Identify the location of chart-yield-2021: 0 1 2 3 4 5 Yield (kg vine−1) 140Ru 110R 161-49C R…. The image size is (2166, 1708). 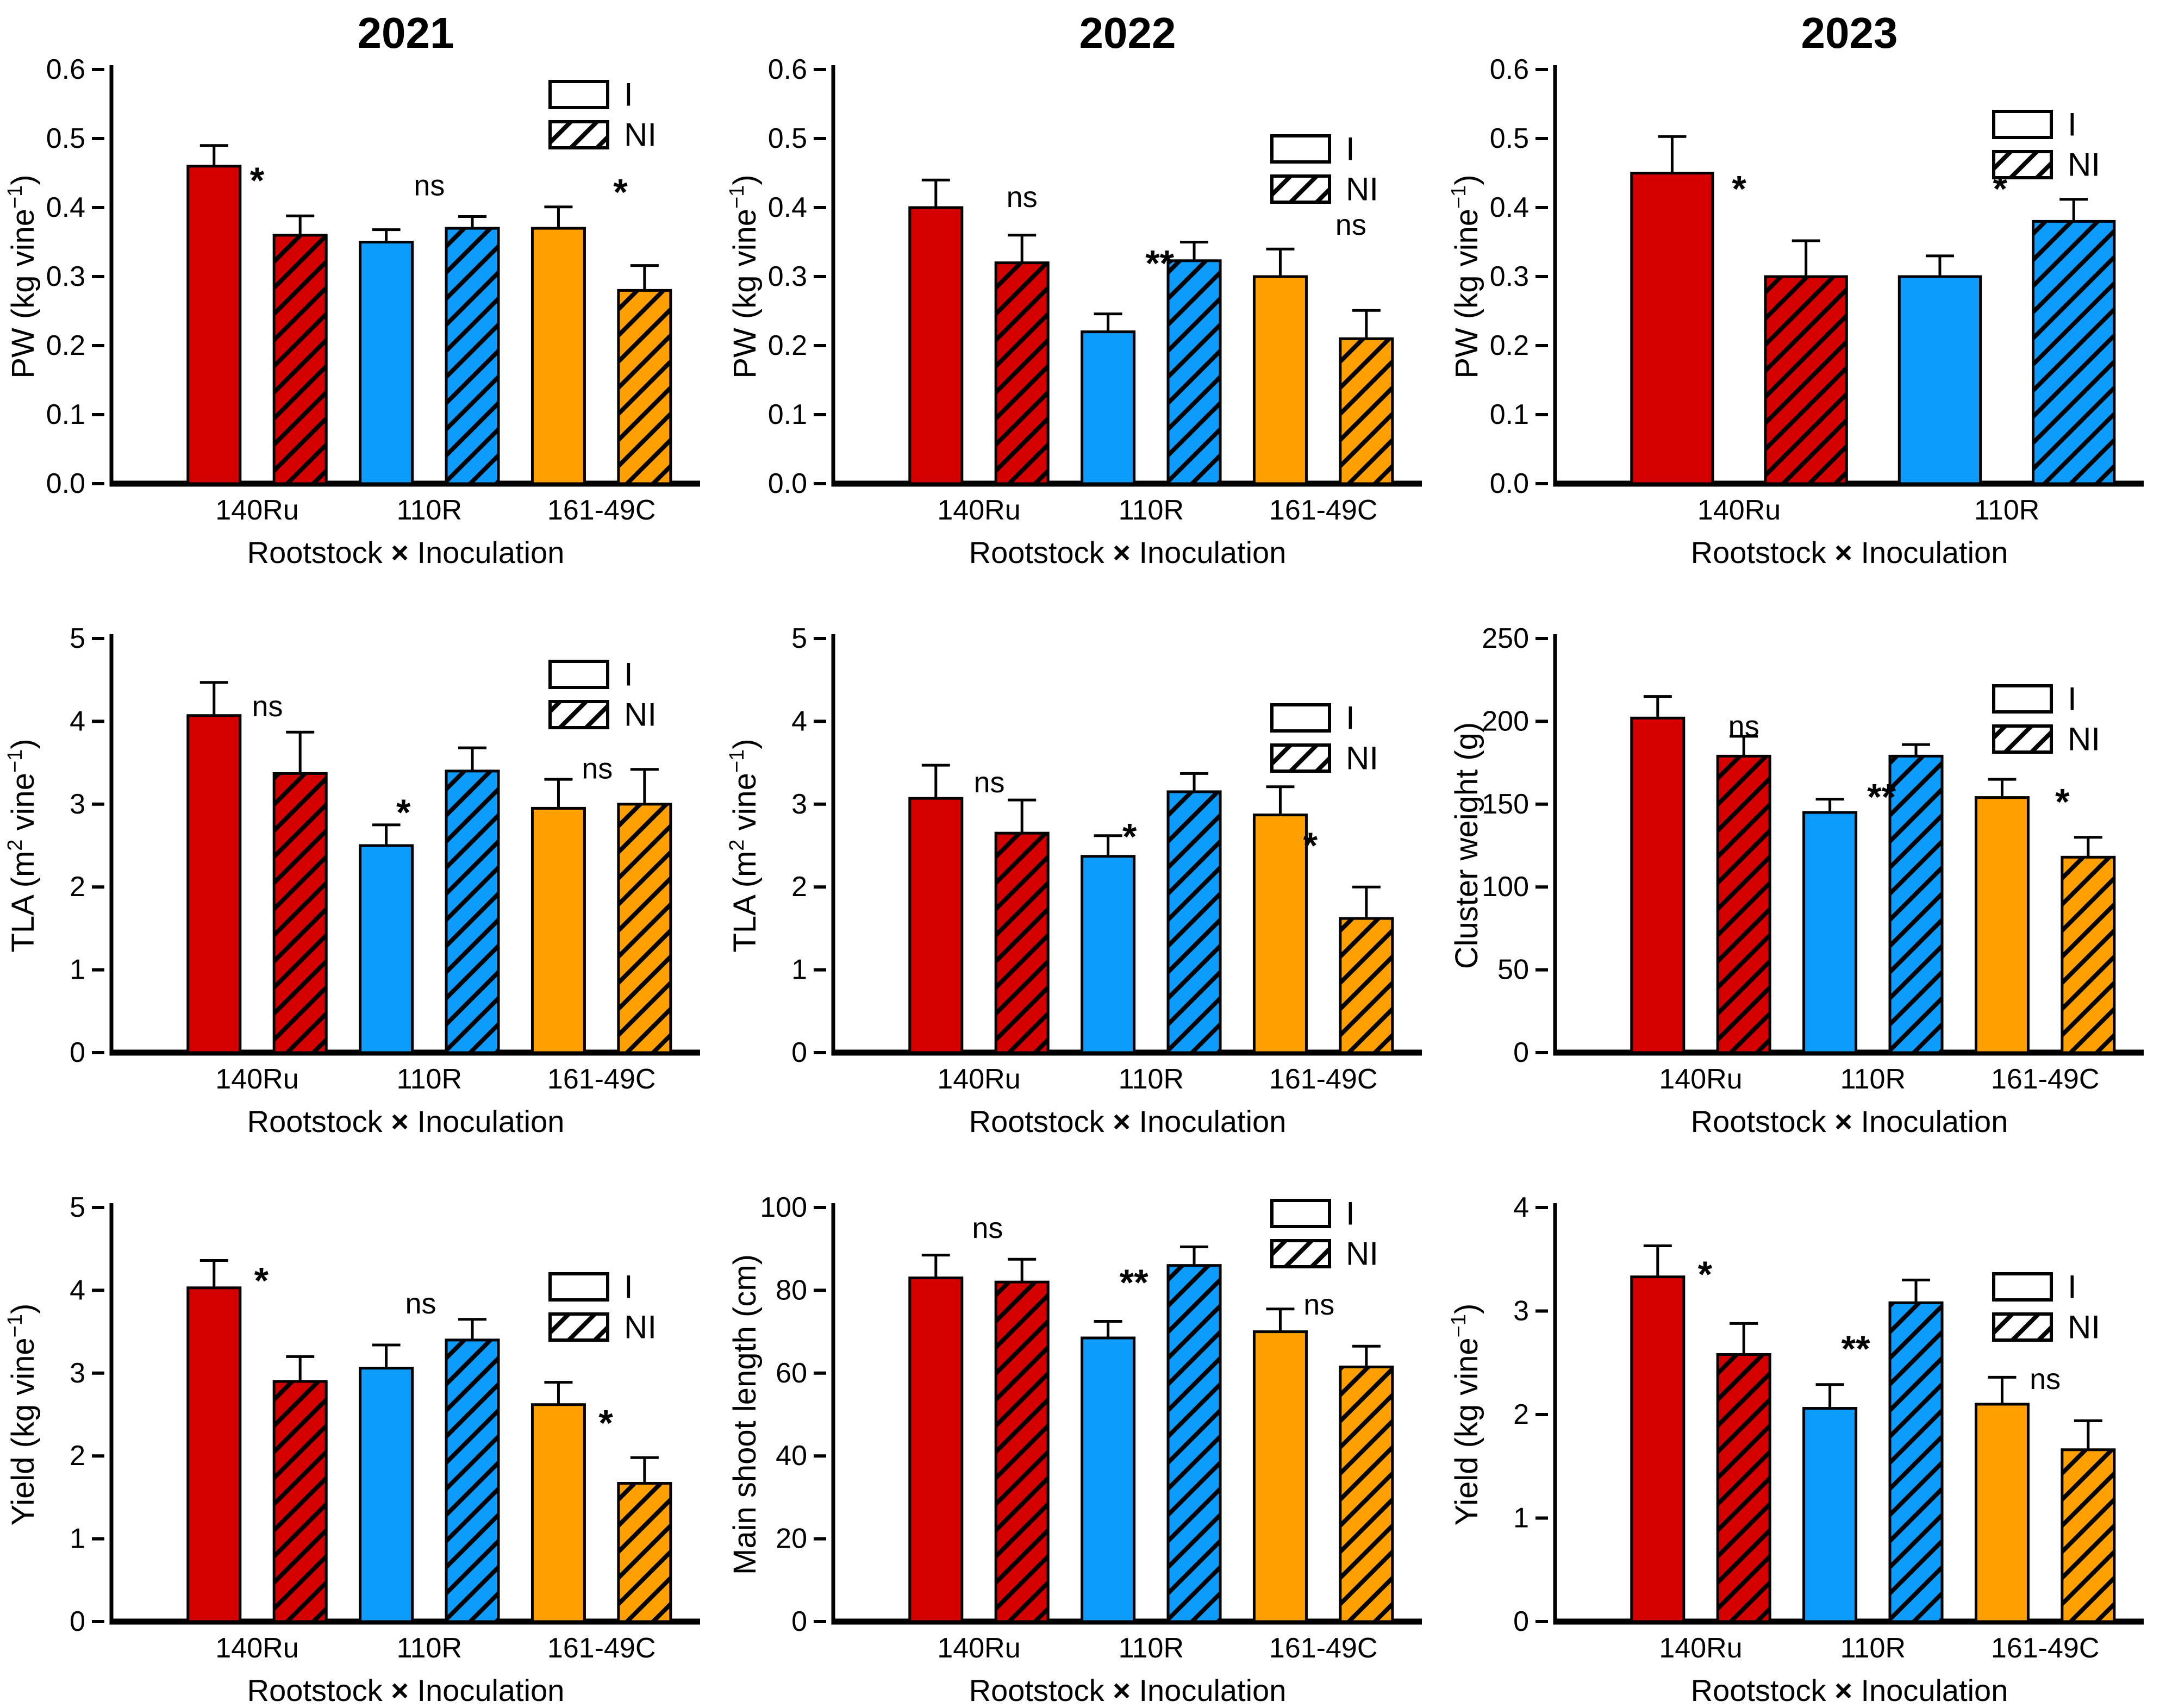
(352, 1449).